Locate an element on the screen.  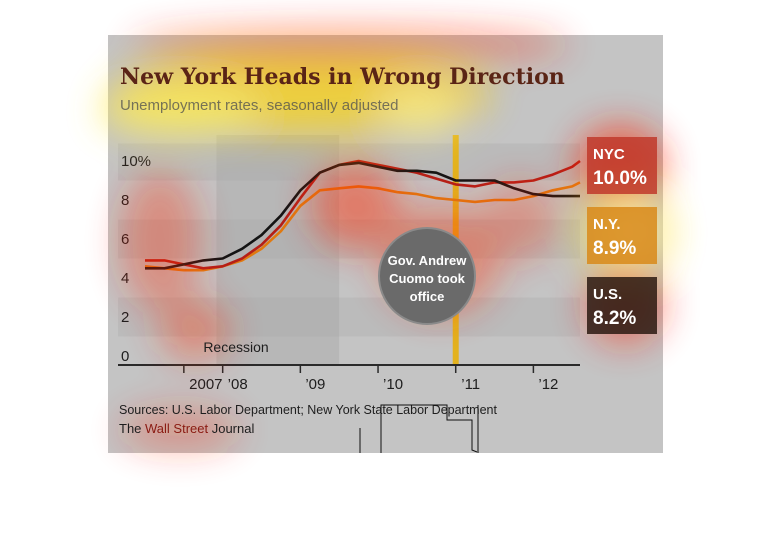
brand-prefix: The is located at coordinates (132, 428).